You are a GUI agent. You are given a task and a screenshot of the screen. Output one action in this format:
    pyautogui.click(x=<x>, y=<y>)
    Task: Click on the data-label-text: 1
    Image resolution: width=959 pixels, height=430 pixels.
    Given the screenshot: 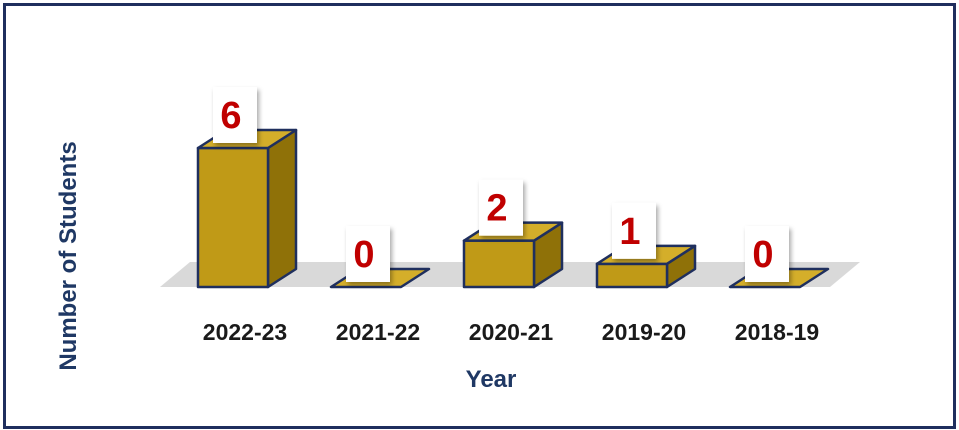 What is the action you would take?
    pyautogui.click(x=629, y=232)
    